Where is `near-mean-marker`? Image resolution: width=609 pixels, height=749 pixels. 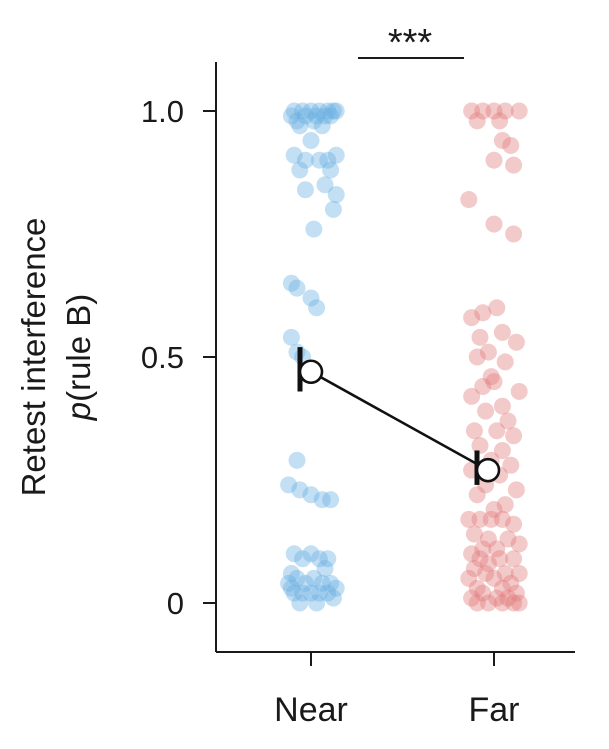 near-mean-marker is located at coordinates (311, 372).